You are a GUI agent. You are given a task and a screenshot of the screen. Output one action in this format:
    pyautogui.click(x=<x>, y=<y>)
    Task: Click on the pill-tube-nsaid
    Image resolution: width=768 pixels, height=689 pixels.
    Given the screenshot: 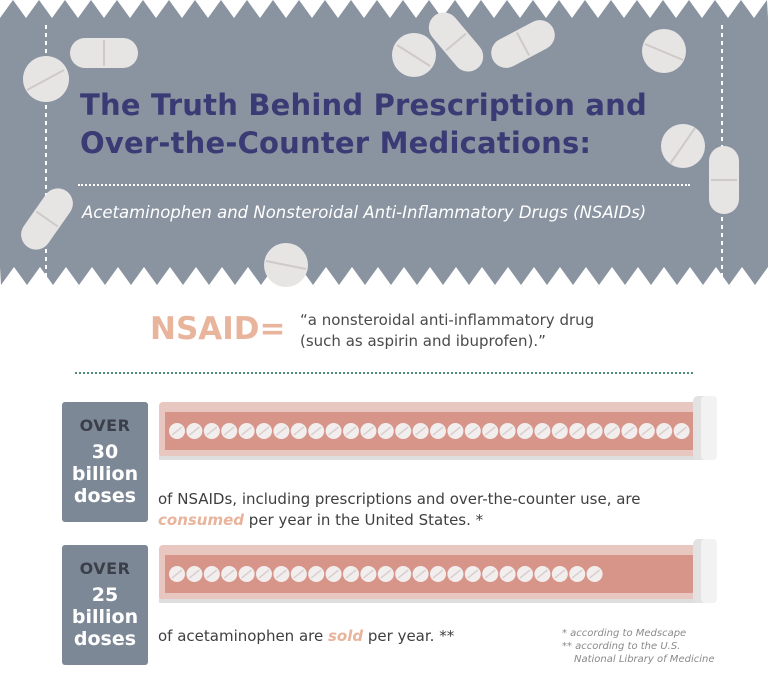 What is the action you would take?
    pyautogui.click(x=438, y=428)
    